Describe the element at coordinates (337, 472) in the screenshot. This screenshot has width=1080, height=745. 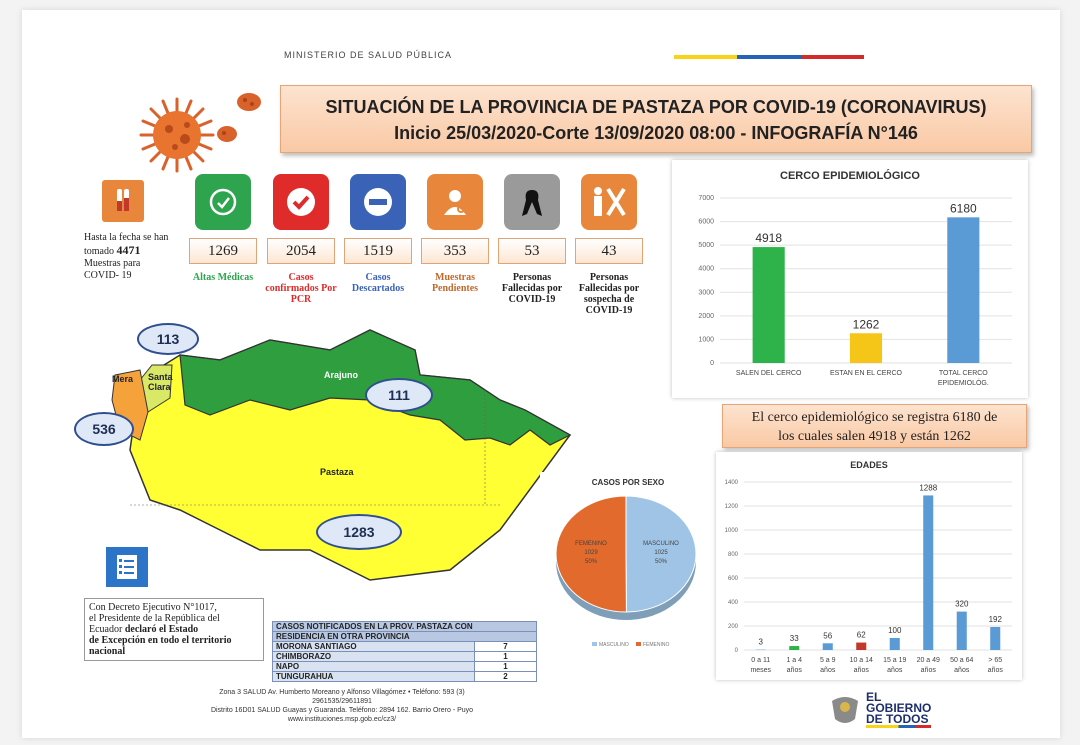
I see `map-label-pastaza: Pastaza` at that location.